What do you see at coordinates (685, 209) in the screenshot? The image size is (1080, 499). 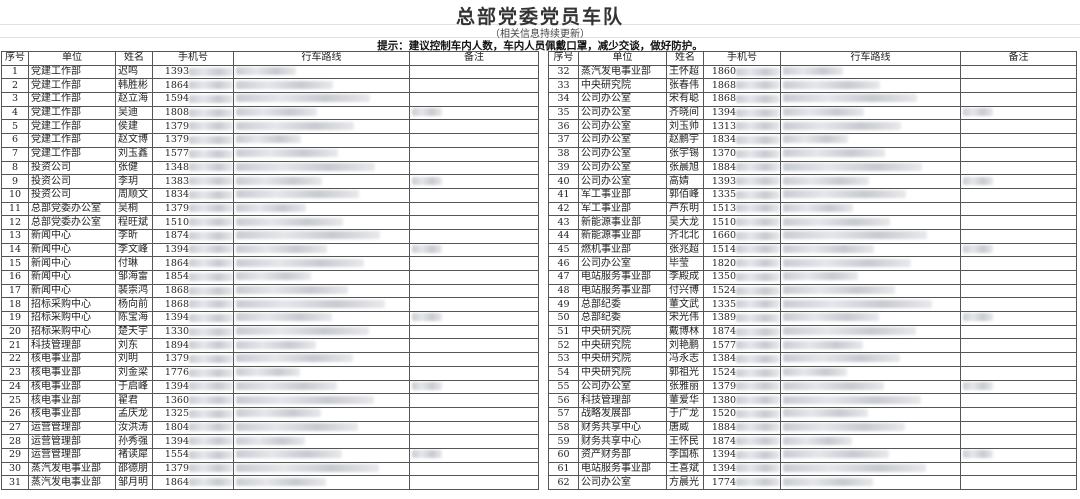 I see `row-name: 芦东明` at bounding box center [685, 209].